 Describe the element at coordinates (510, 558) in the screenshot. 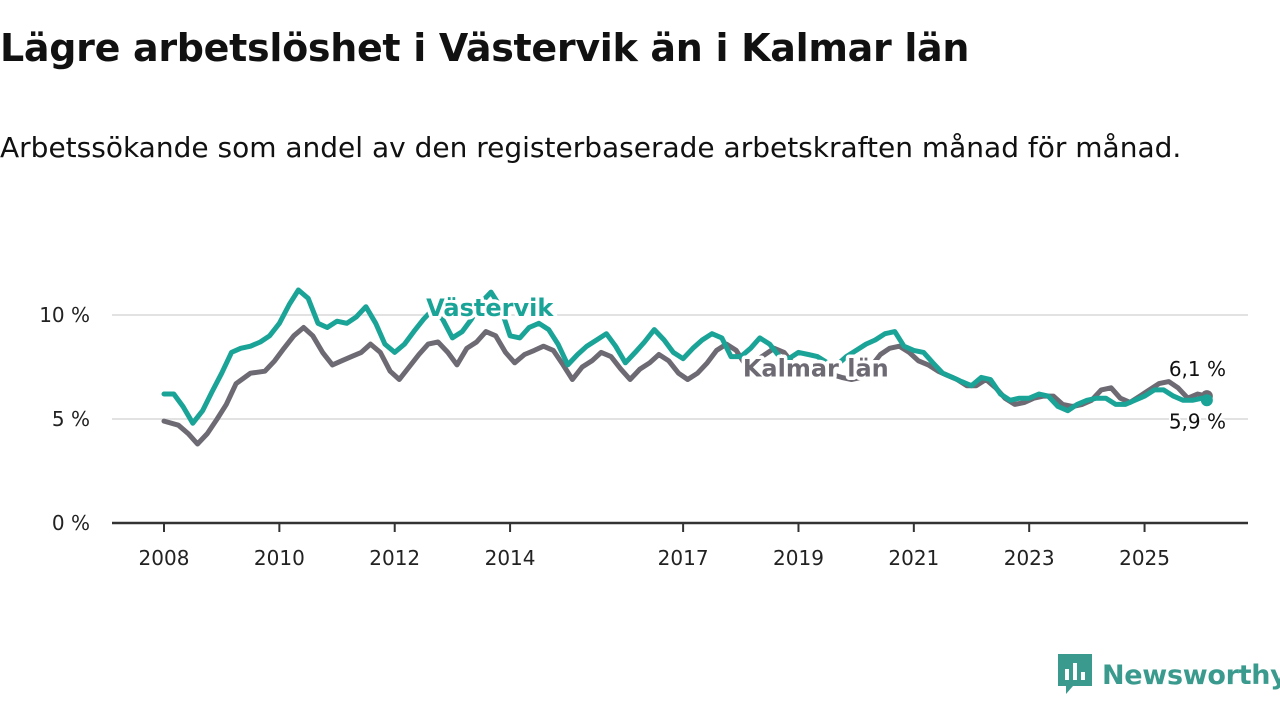

I see `x-tick-label: 2014` at that location.